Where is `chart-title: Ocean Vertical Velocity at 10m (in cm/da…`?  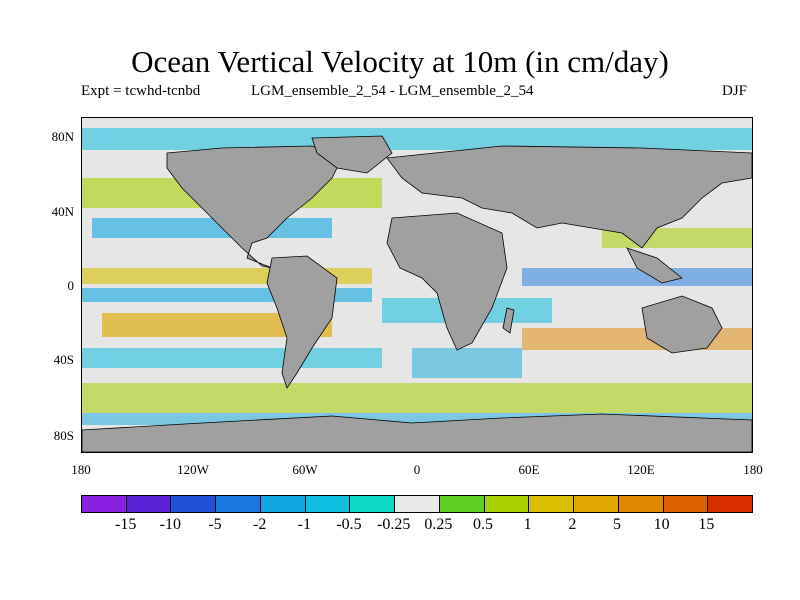 chart-title: Ocean Vertical Velocity at 10m (in cm/da… is located at coordinates (400, 61).